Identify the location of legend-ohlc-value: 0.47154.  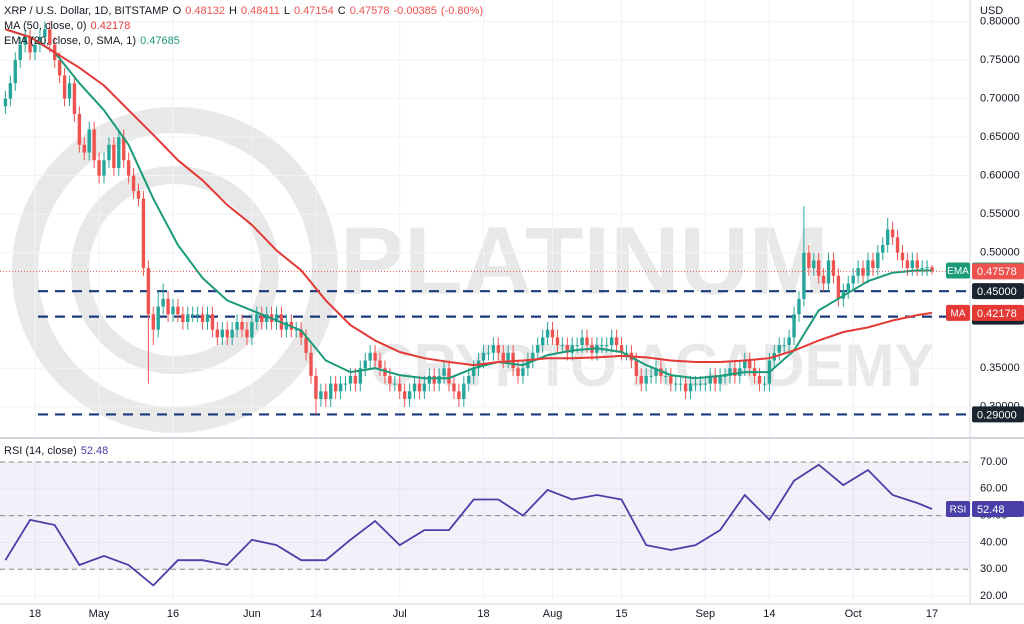
(314, 11).